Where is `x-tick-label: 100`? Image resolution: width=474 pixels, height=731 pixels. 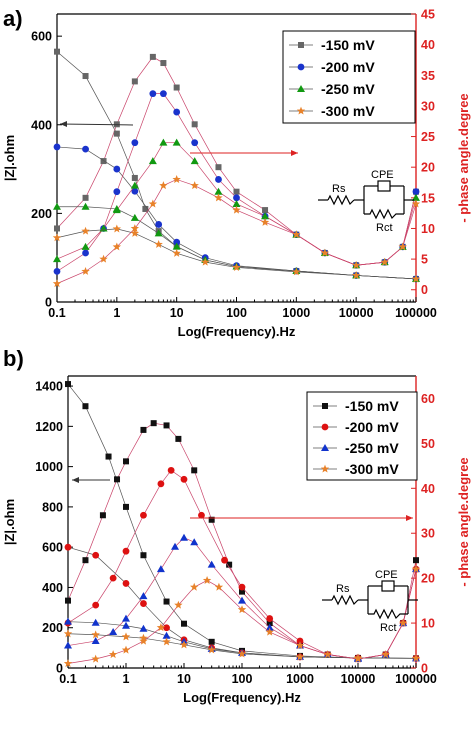
x-tick-label: 100 is located at coordinates (236, 313).